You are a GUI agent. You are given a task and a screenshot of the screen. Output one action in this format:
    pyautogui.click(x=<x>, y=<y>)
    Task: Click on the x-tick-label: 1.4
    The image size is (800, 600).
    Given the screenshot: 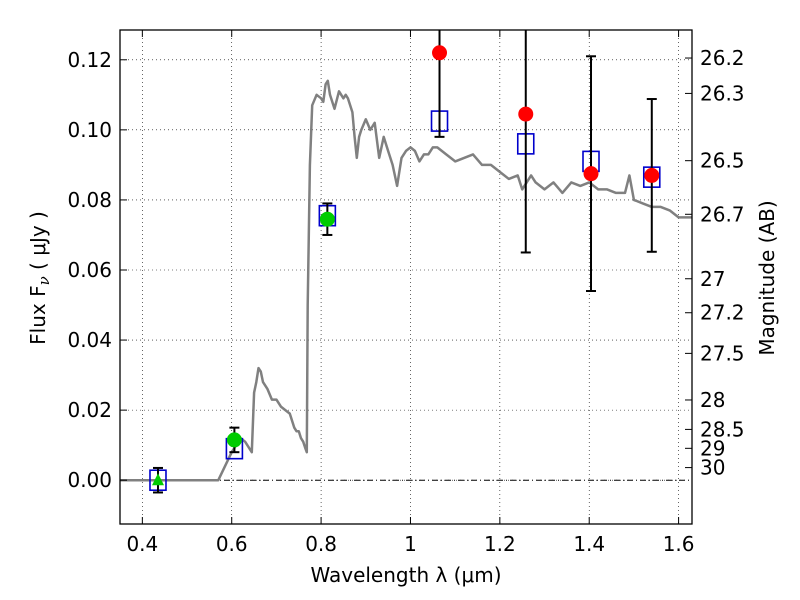 What is the action you would take?
    pyautogui.click(x=589, y=544)
    